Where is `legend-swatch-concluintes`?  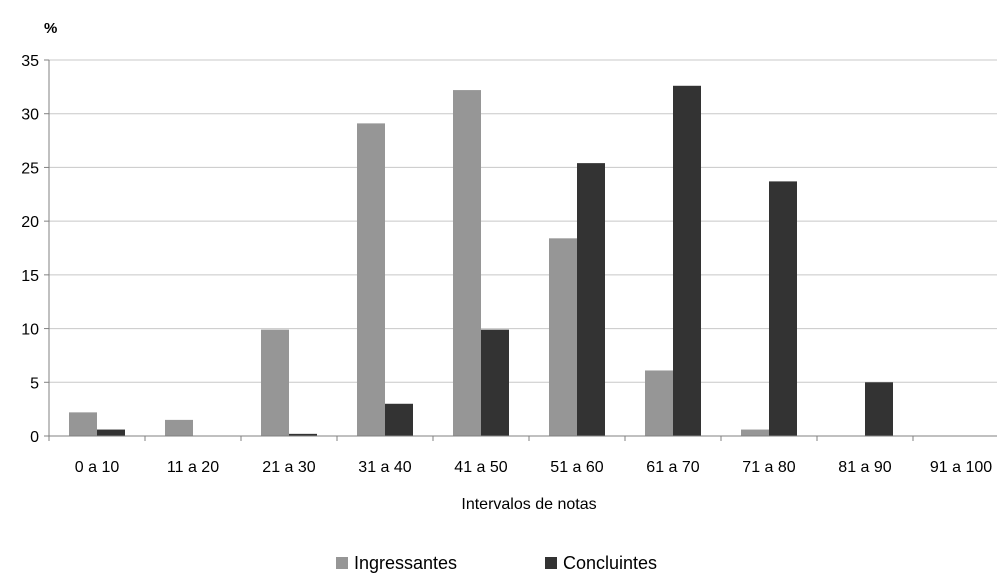 legend-swatch-concluintes is located at coordinates (551, 563).